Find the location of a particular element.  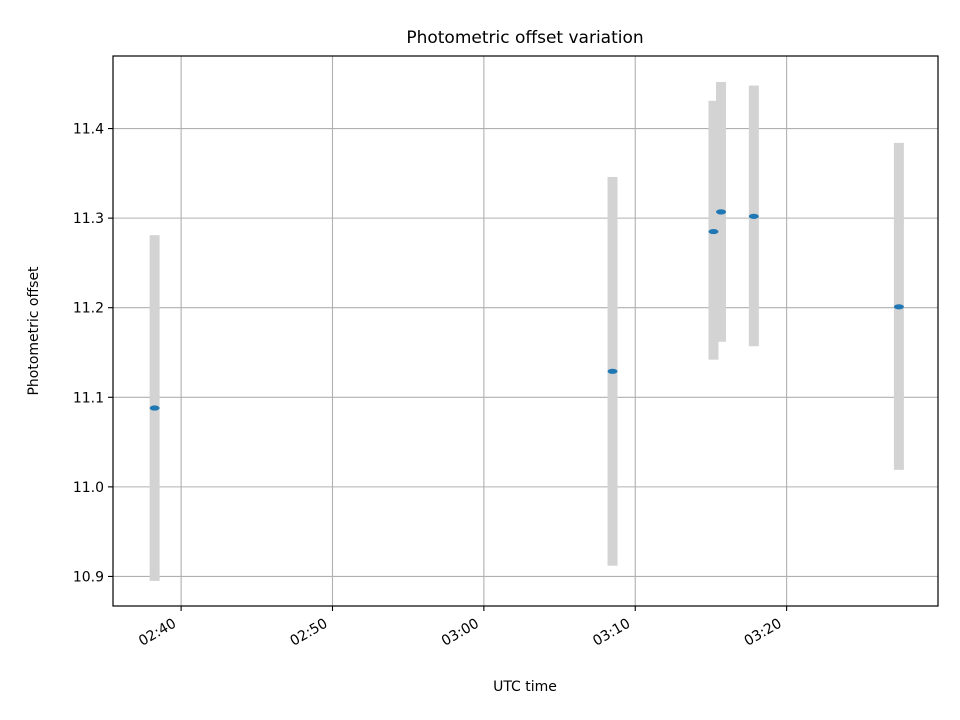

y-tick-label: 11.4 is located at coordinates (88, 130).